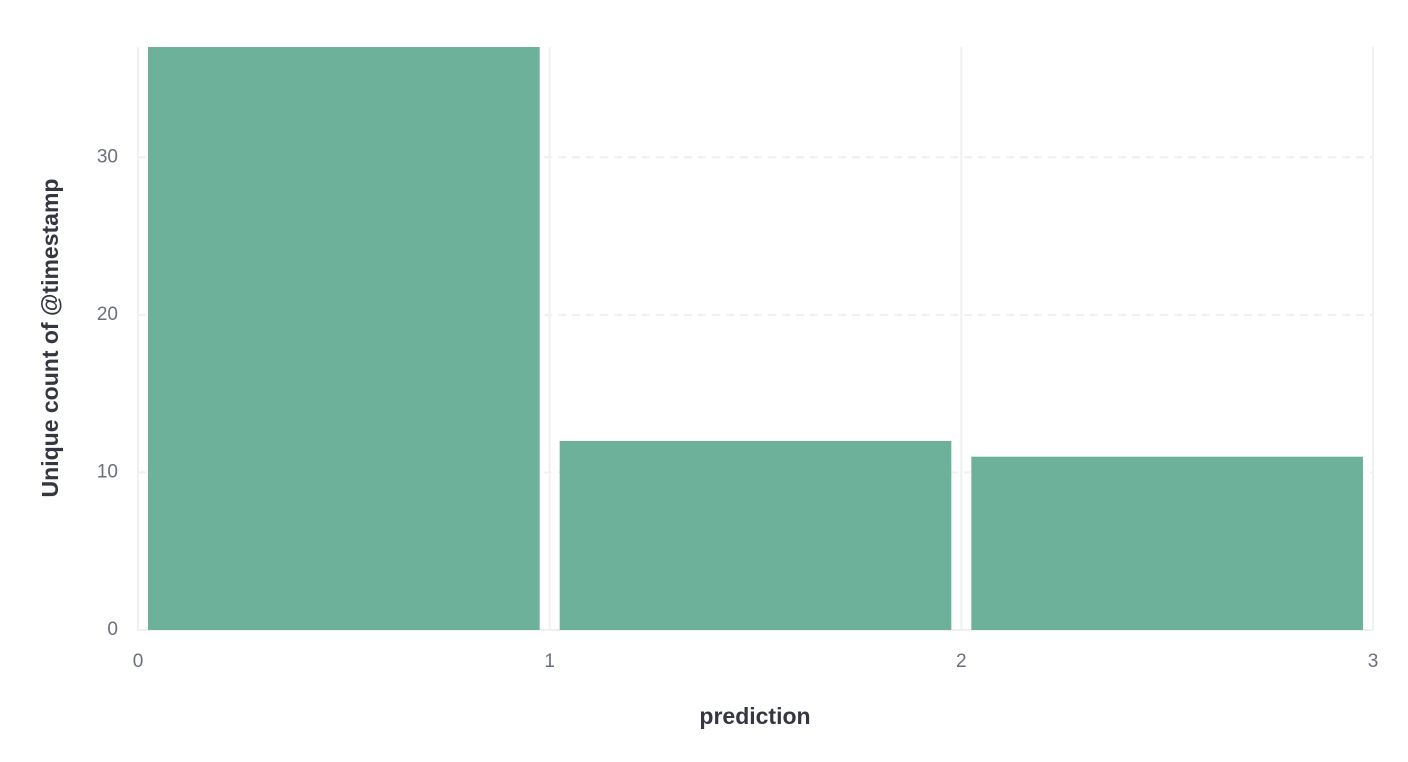 The width and height of the screenshot is (1408, 762). Describe the element at coordinates (961, 661) in the screenshot. I see `x-tick-label: 2` at that location.